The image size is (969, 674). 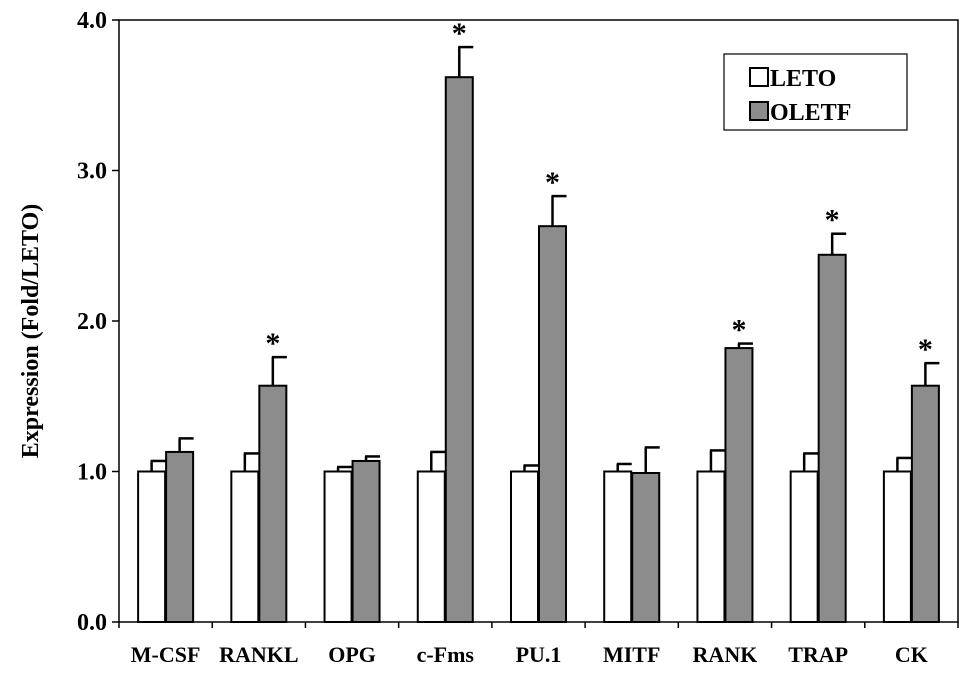 What do you see at coordinates (911, 654) in the screenshot?
I see `x-category-label: CK` at bounding box center [911, 654].